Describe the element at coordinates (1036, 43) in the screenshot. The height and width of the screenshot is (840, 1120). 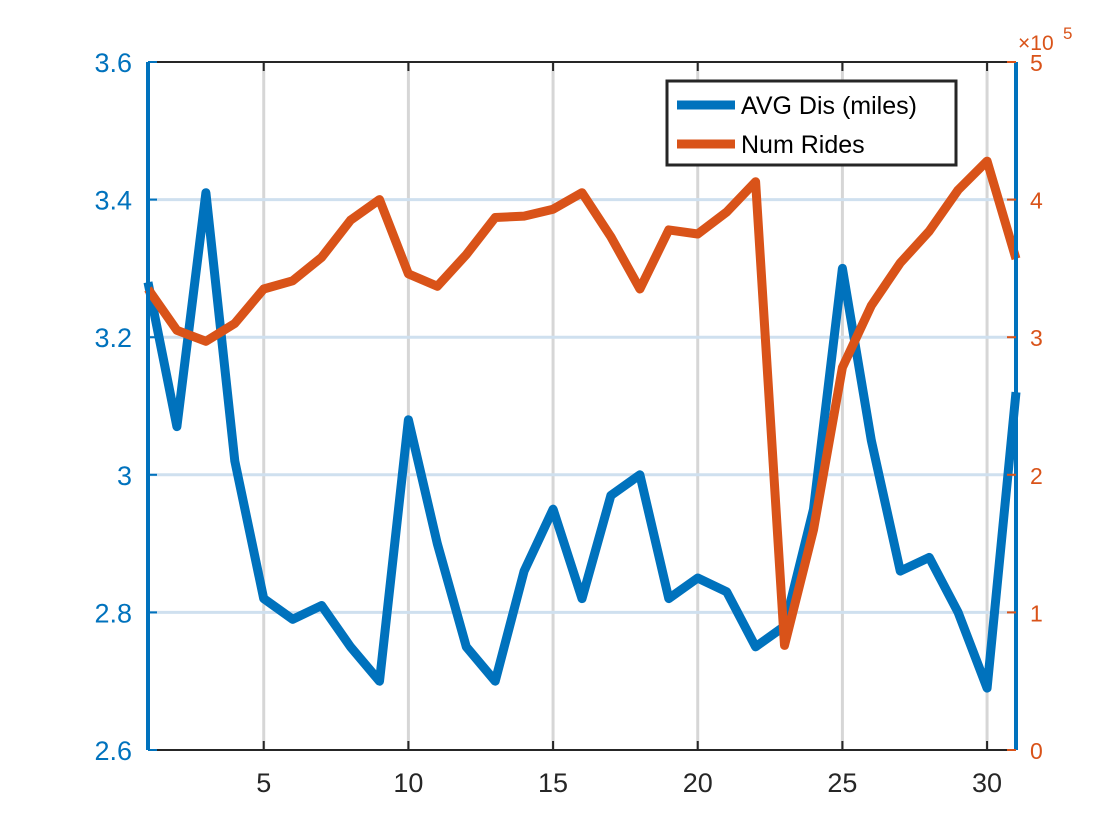
I see `right-axis-exponent-base: ×10` at that location.